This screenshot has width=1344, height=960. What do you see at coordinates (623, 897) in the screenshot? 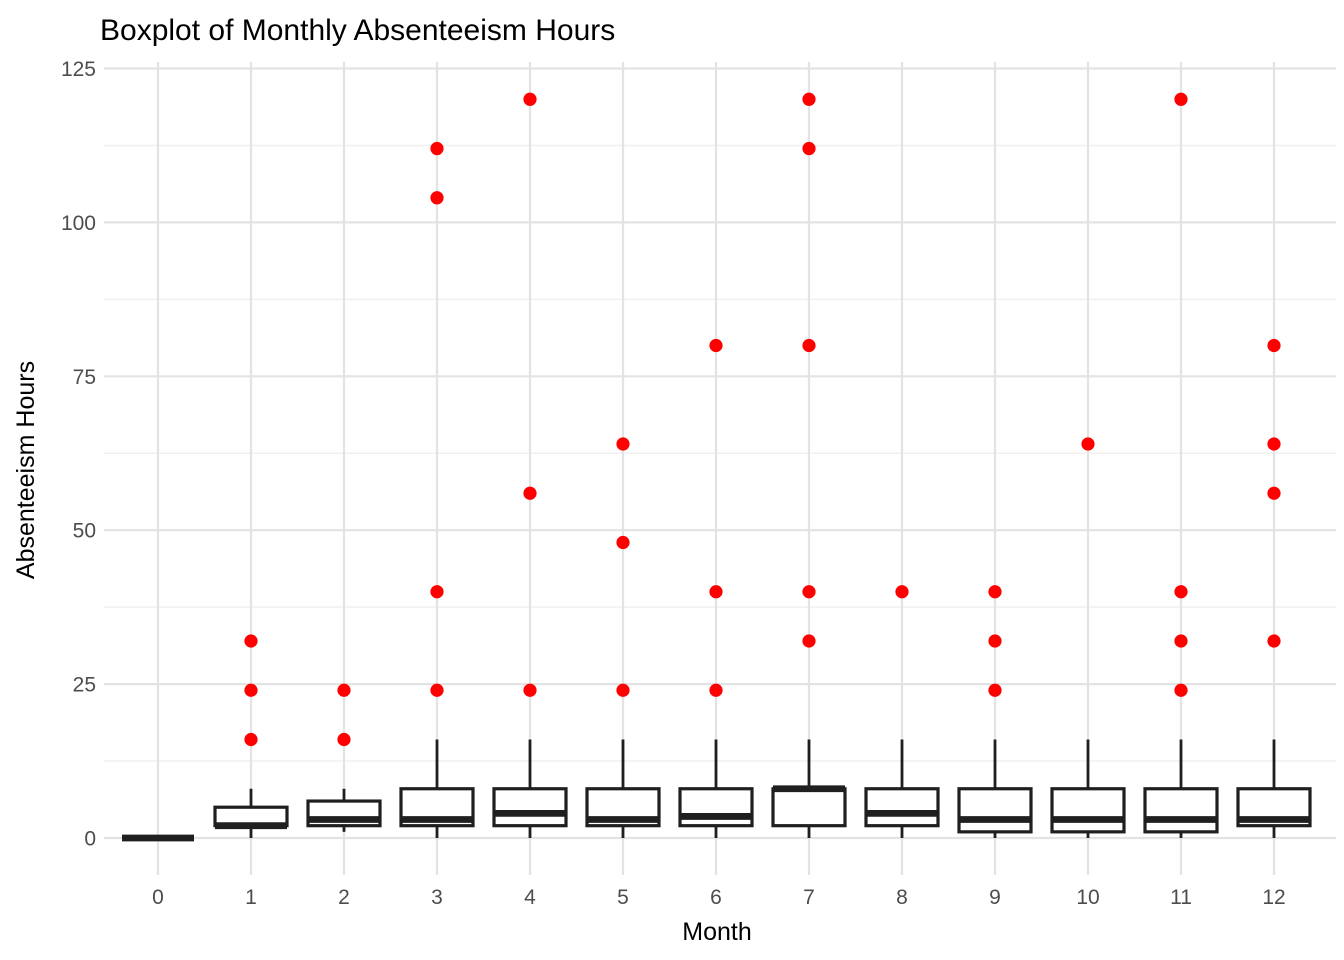
I see `x-tick-label-5: 5` at bounding box center [623, 897].